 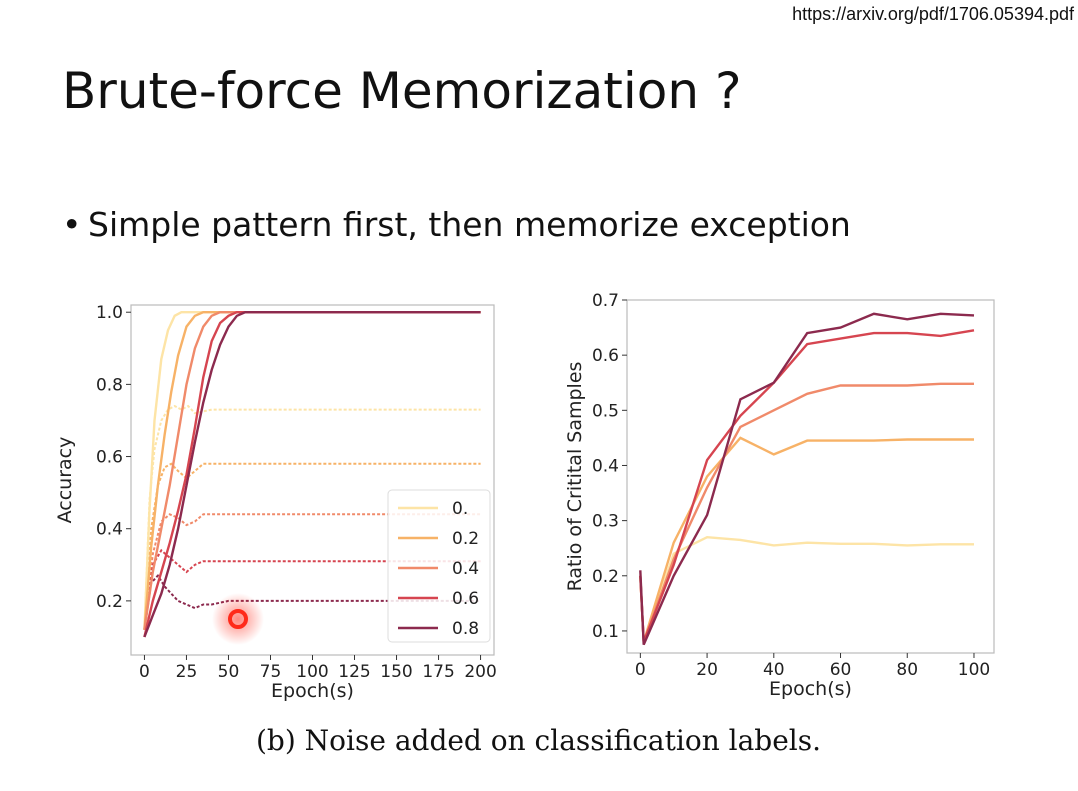 I want to click on acc-x-tick-label: 0, so click(x=144, y=672).